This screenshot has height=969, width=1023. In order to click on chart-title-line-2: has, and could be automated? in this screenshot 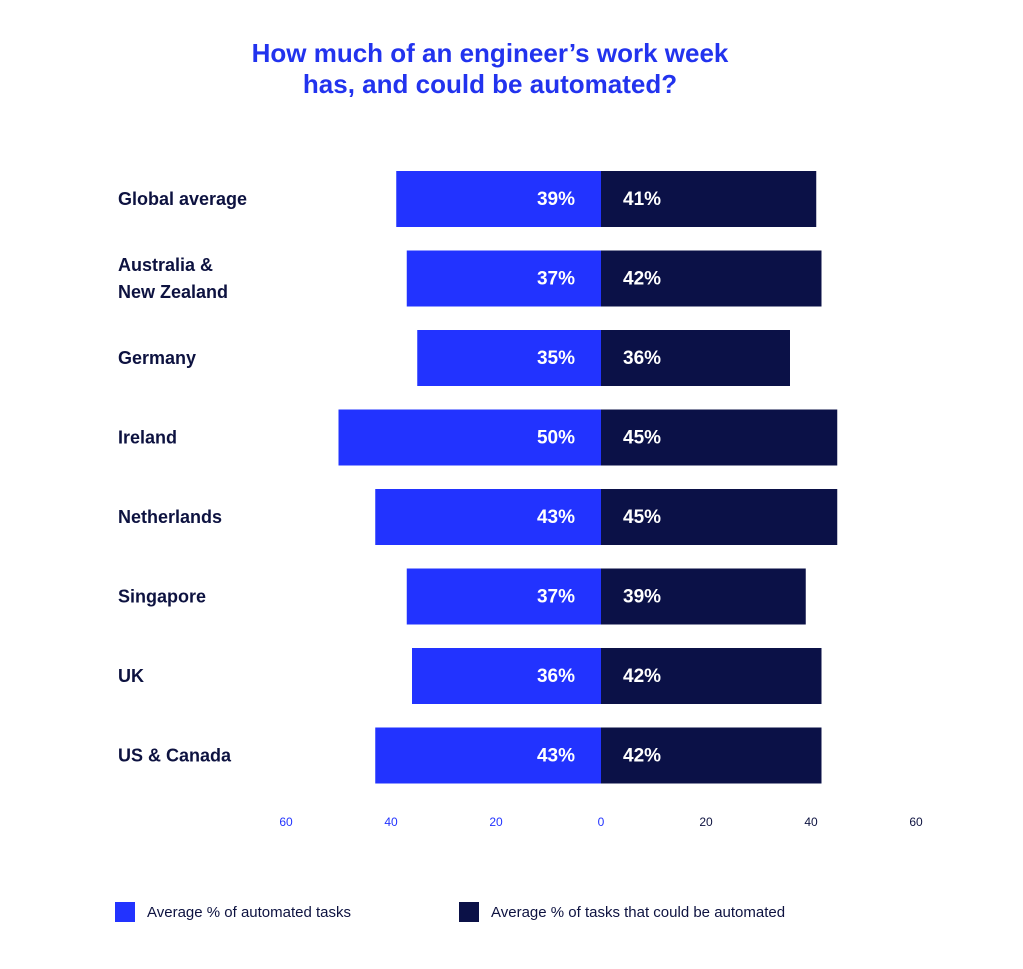, I will do `click(490, 84)`.